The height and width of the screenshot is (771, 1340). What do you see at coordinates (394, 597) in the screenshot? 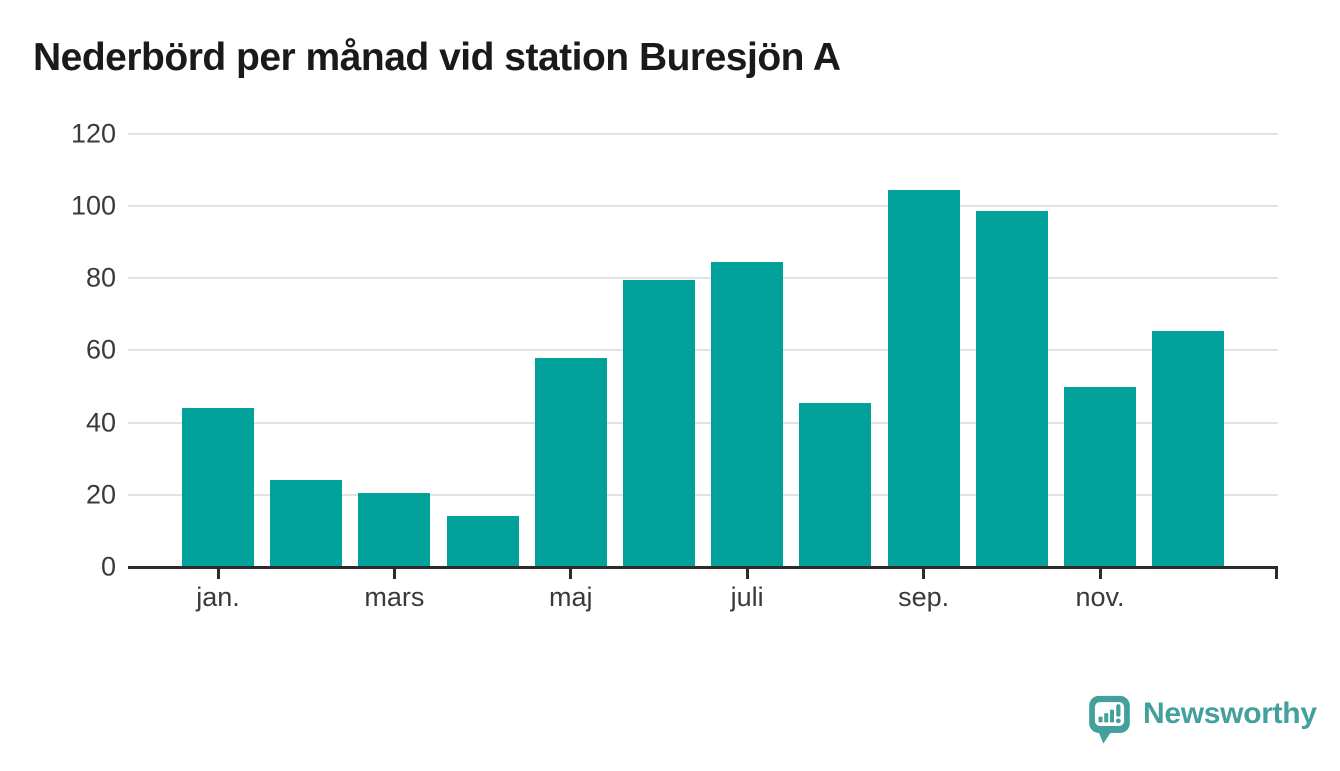
I see `x-tick-label-mars: mars` at bounding box center [394, 597].